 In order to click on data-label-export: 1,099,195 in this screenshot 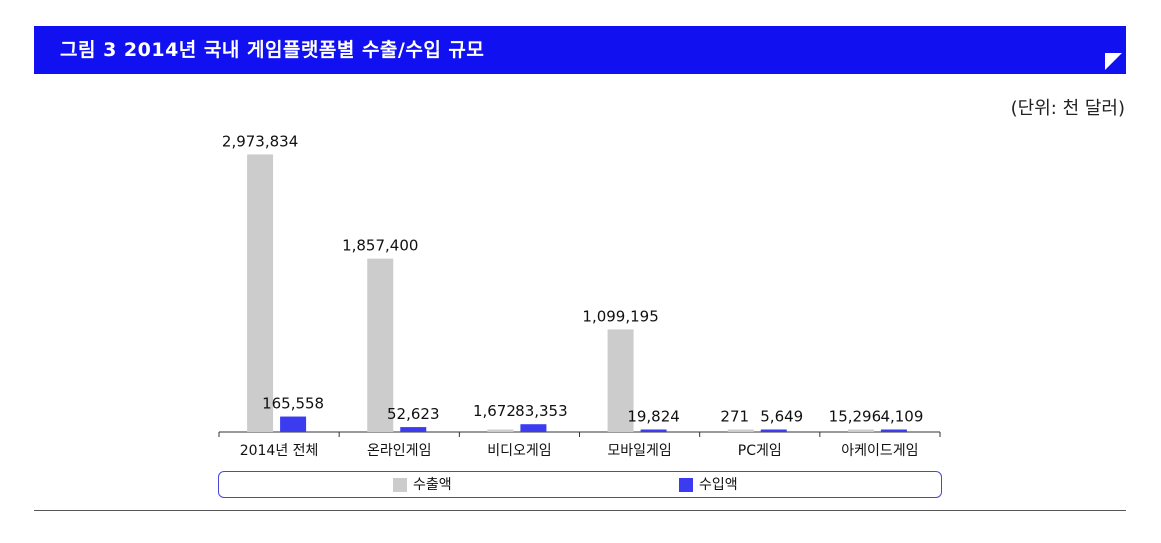, I will do `click(620, 316)`.